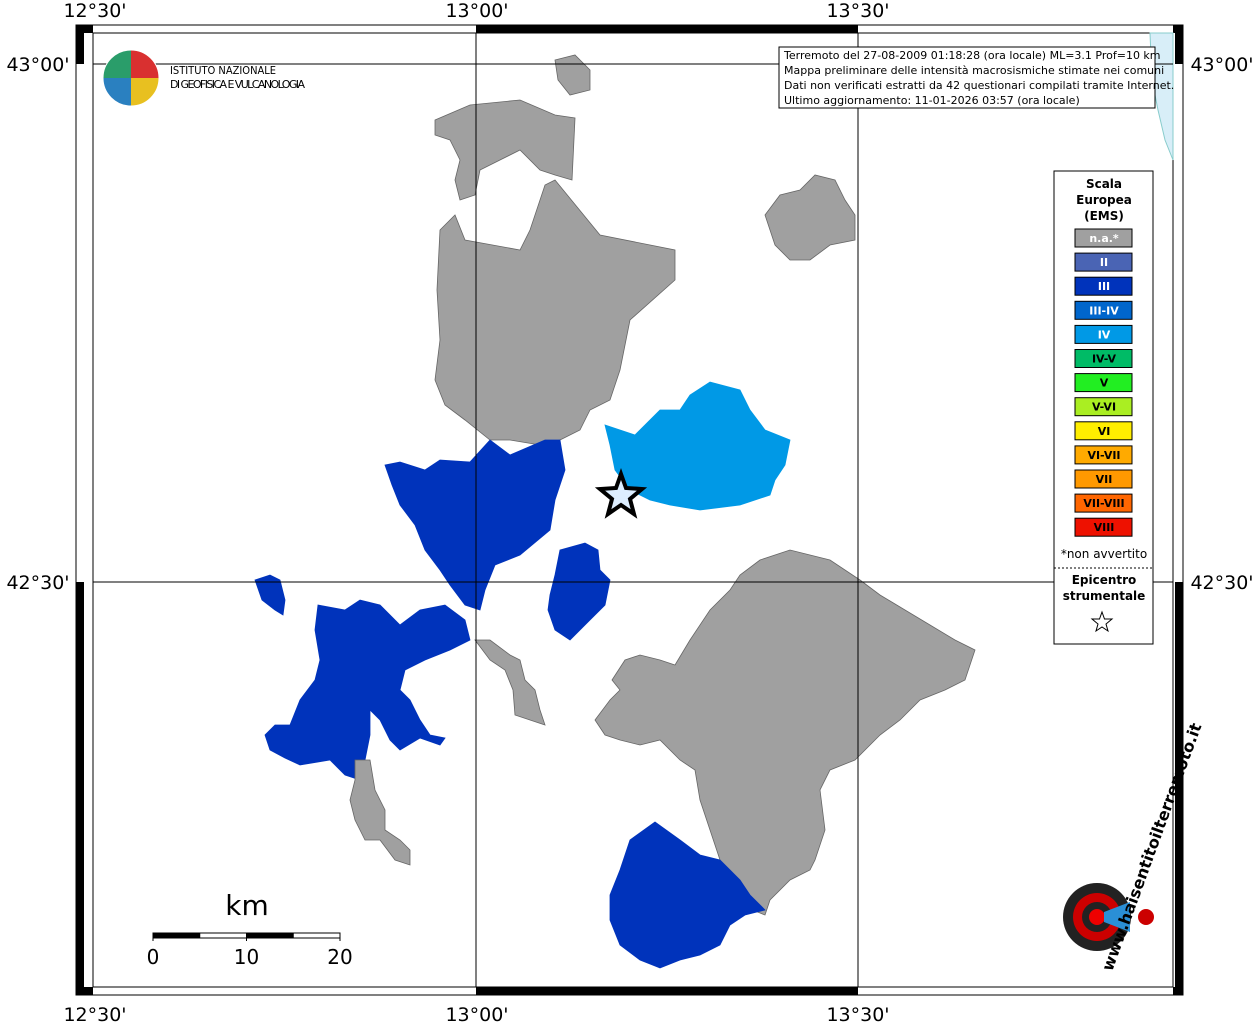  Describe the element at coordinates (1104, 596) in the screenshot. I see `legend-epicenter: strumentale` at that location.